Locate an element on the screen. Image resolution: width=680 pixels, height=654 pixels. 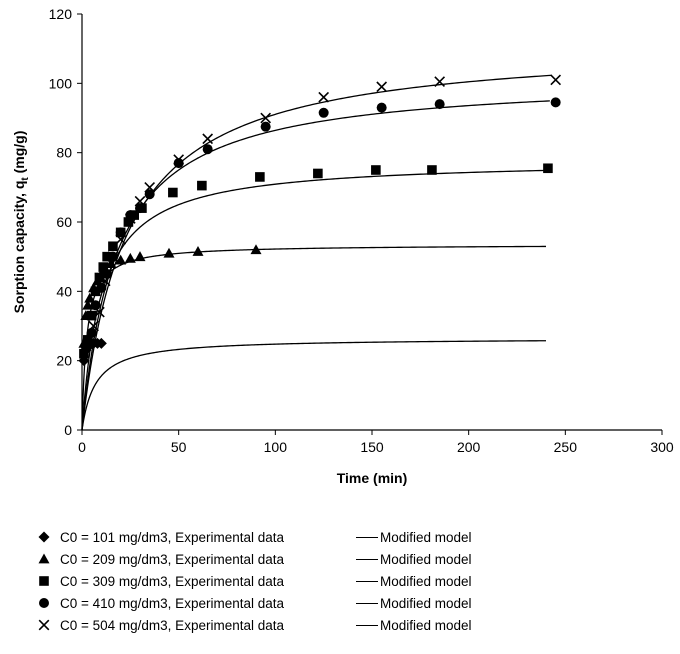
y-tick-label: 0 is located at coordinates (68, 430).